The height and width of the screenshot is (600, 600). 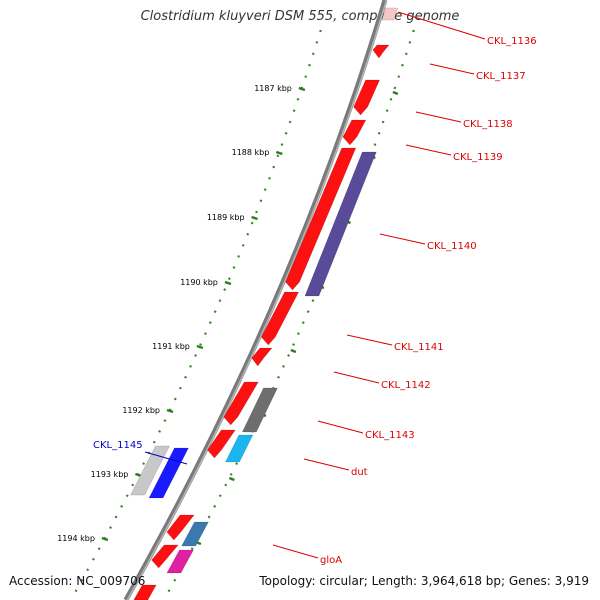 I want to click on gene-block-dut, so click(x=221, y=444).